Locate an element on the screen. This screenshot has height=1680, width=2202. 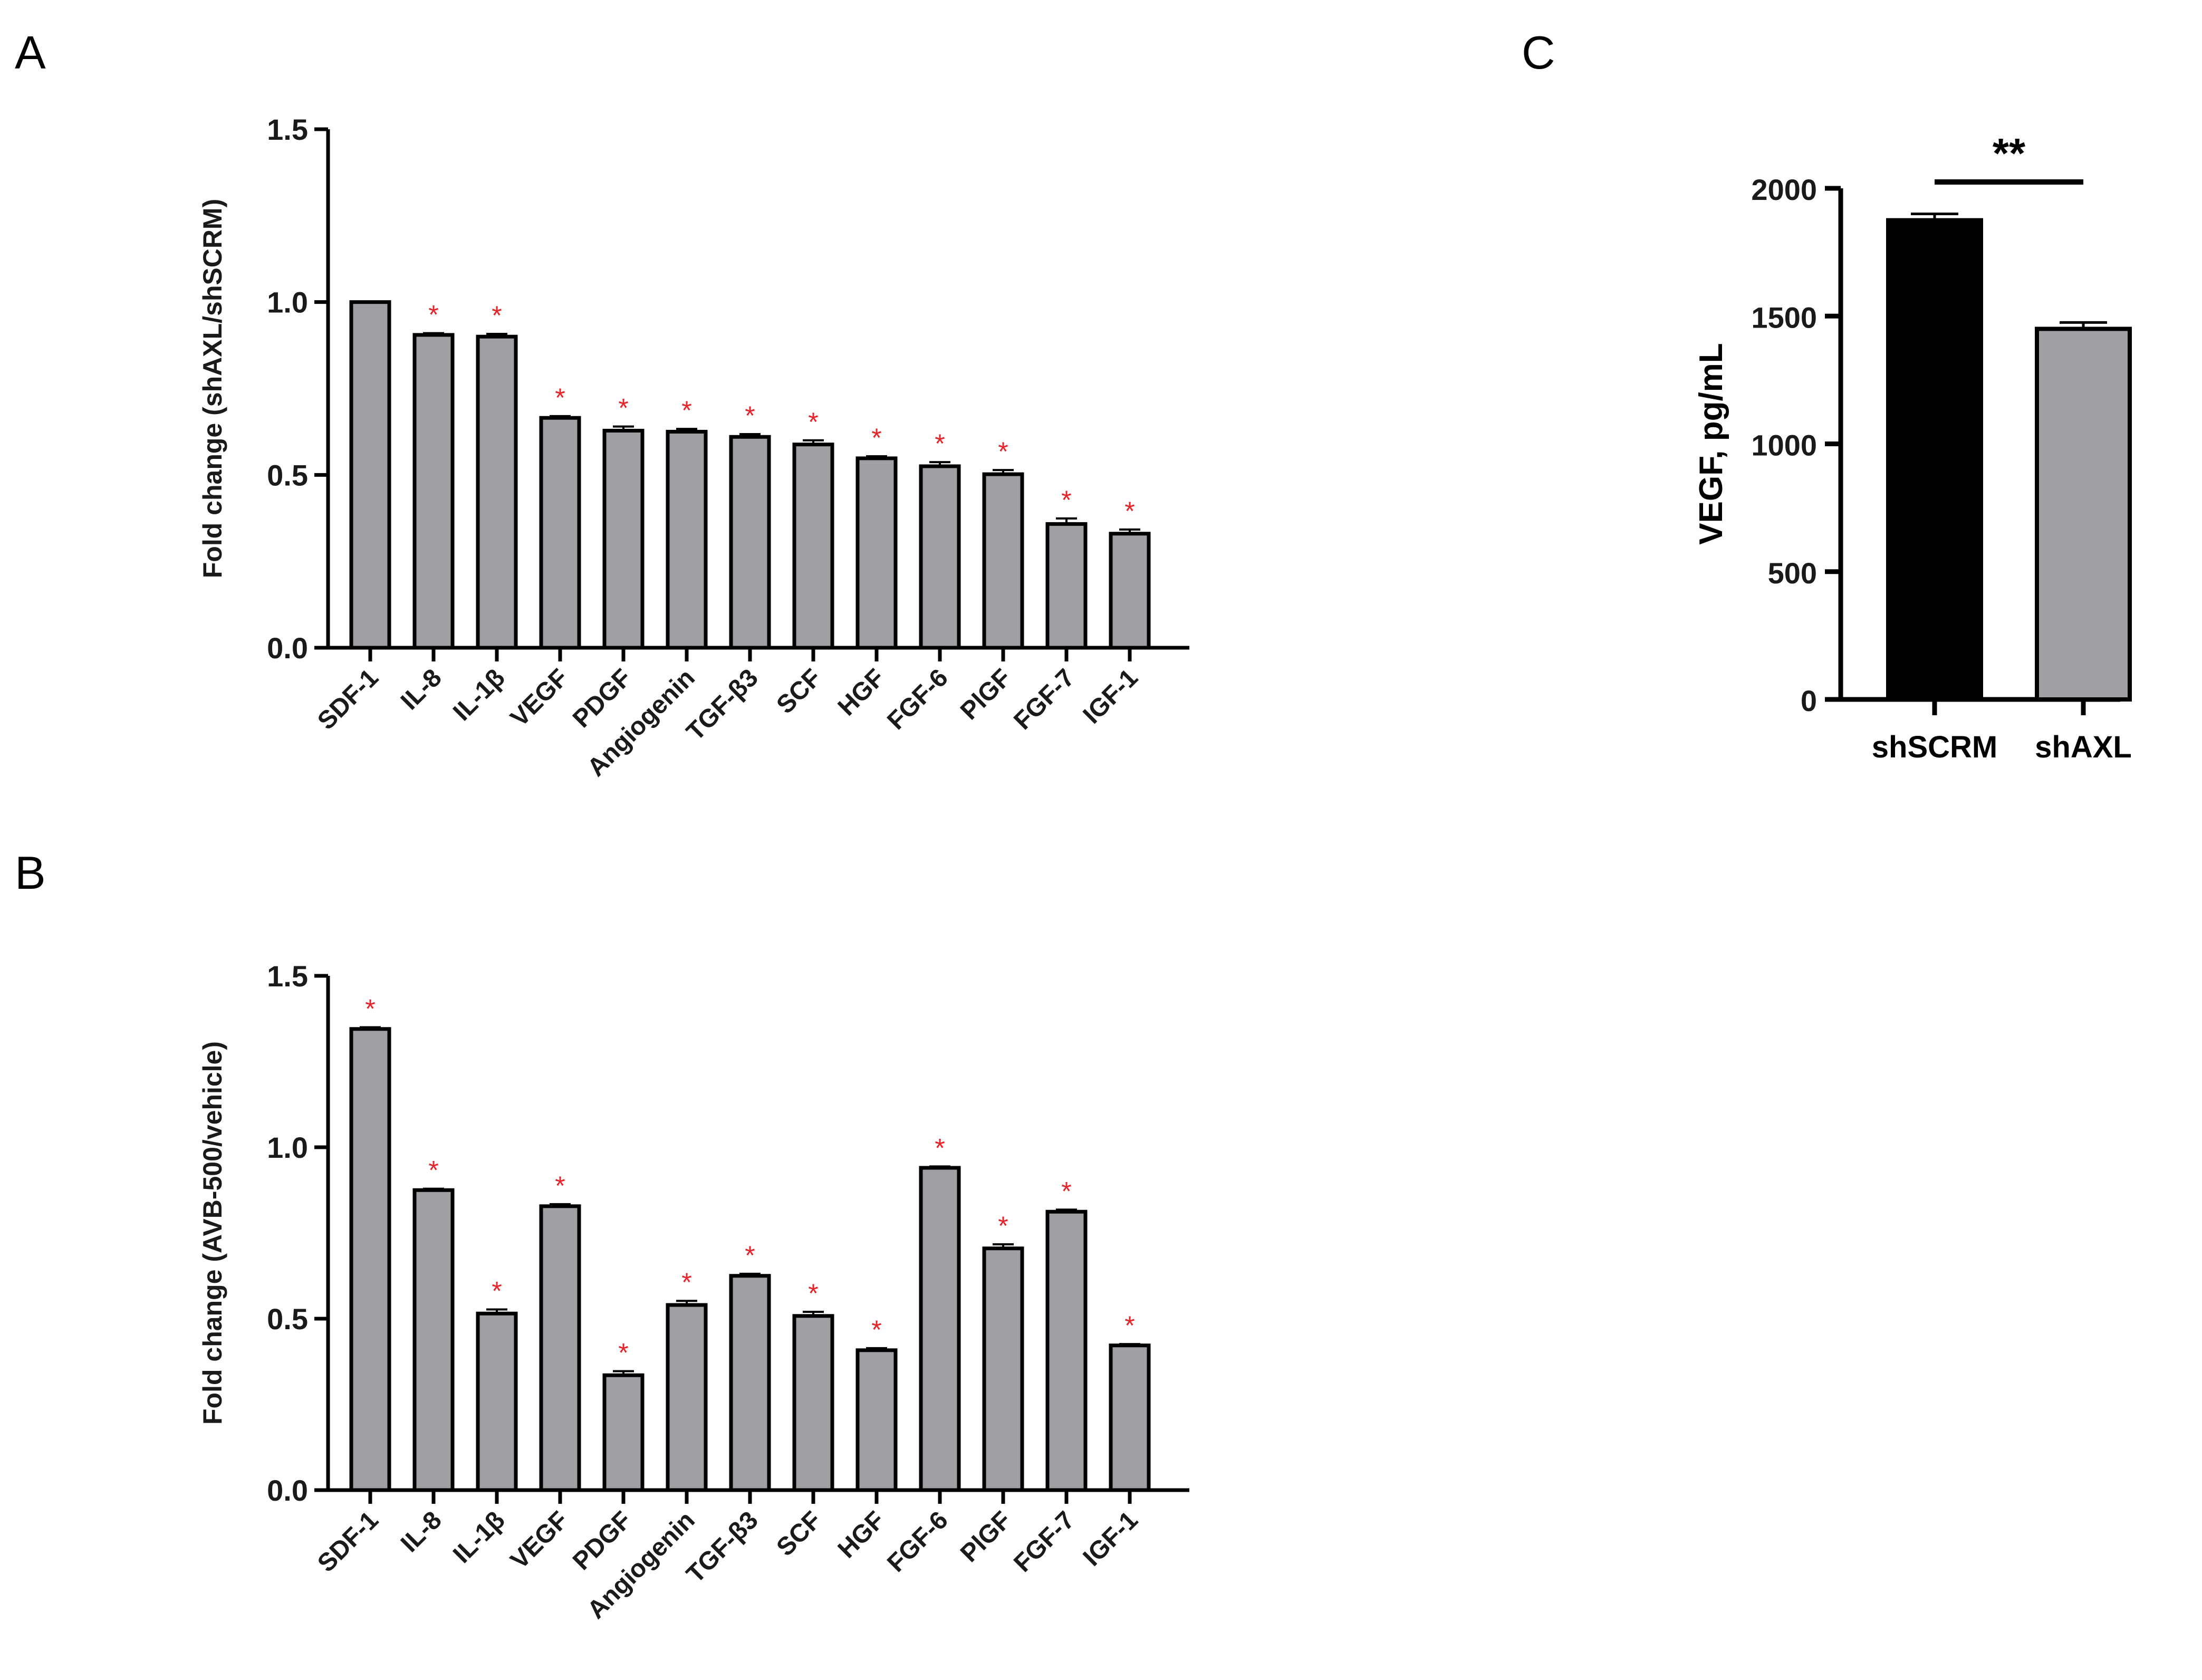
y-tick-label: 0 is located at coordinates (1809, 700).